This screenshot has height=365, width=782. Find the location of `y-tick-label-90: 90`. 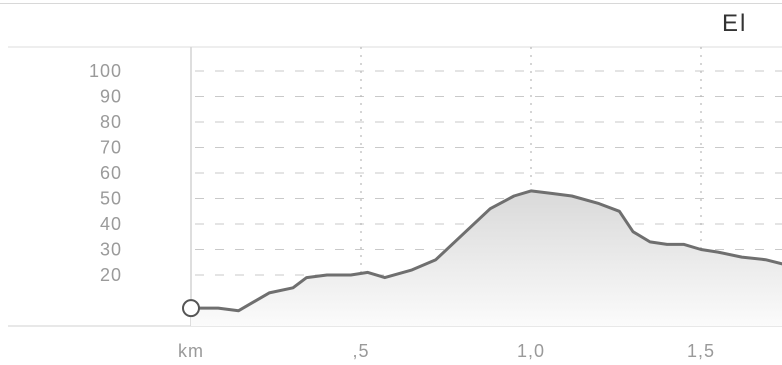

y-tick-label-90: 90 is located at coordinates (111, 97).